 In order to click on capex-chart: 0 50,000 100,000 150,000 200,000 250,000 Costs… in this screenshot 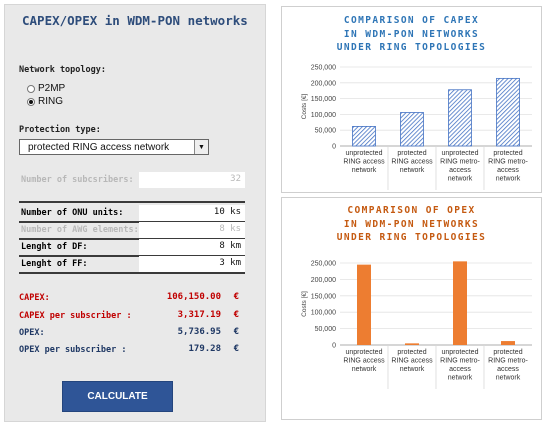, I will do `click(416, 127)`.